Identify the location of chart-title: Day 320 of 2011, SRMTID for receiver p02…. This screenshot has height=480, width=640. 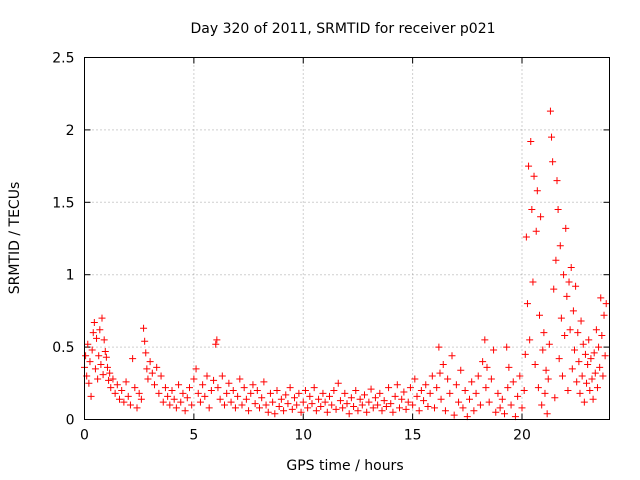
(342, 29).